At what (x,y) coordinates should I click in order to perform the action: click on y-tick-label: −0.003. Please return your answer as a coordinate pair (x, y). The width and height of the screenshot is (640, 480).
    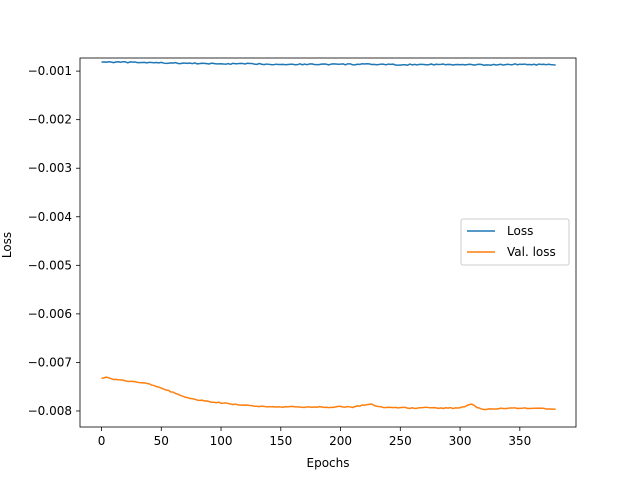
    Looking at the image, I should click on (50, 168).